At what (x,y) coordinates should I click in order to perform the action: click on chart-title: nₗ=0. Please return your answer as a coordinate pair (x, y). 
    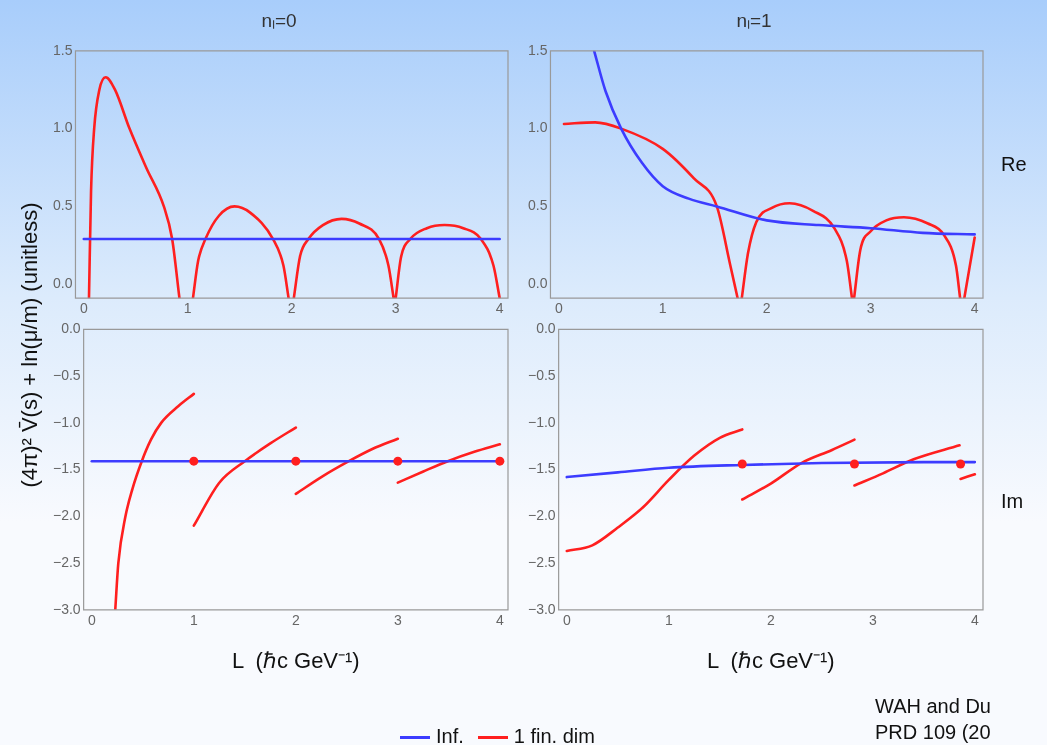
    Looking at the image, I should click on (279, 20).